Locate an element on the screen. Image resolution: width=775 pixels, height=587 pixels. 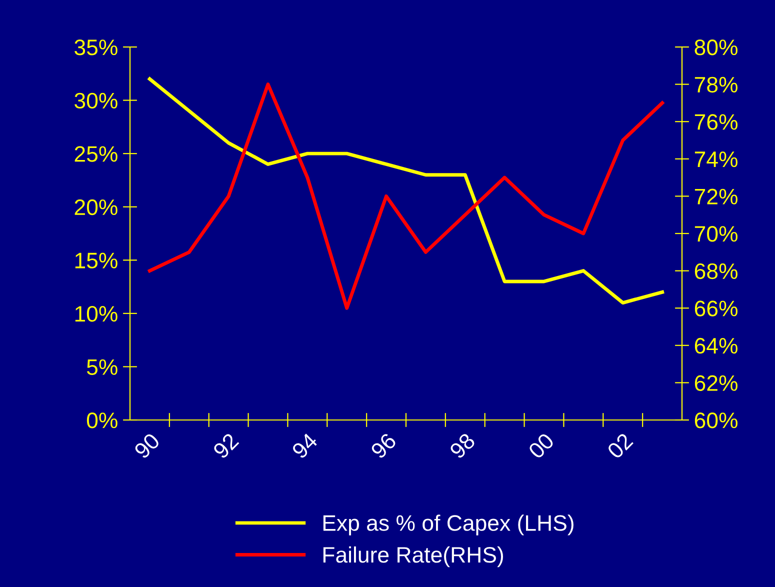
y2-tick-label: 60% is located at coordinates (716, 420).